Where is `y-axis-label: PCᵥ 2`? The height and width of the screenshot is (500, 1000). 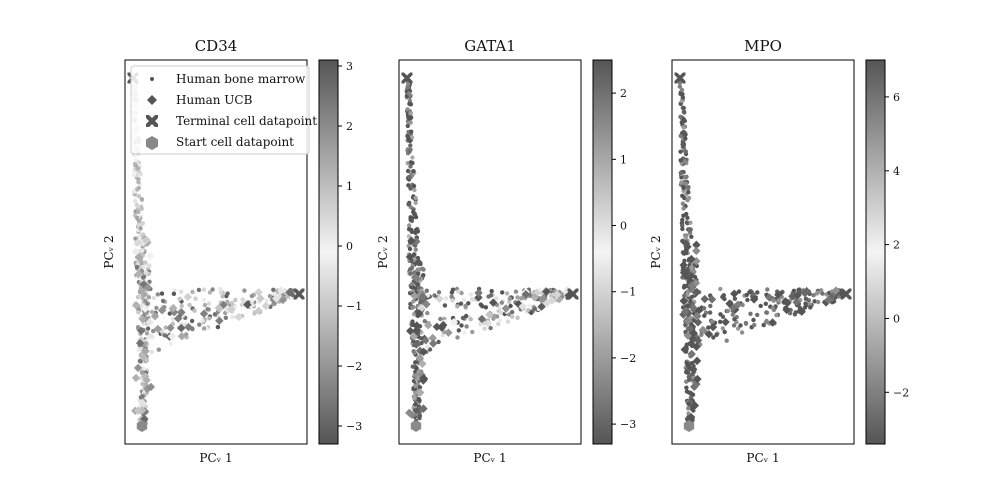 y-axis-label: PCᵥ 2 is located at coordinates (383, 251).